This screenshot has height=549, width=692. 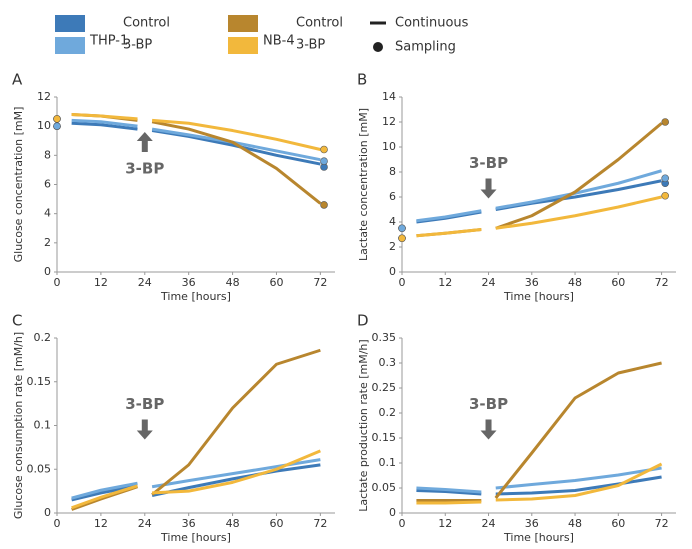 What do you see at coordinates (363, 321) in the screenshot?
I see `panel-letter: D` at bounding box center [363, 321].